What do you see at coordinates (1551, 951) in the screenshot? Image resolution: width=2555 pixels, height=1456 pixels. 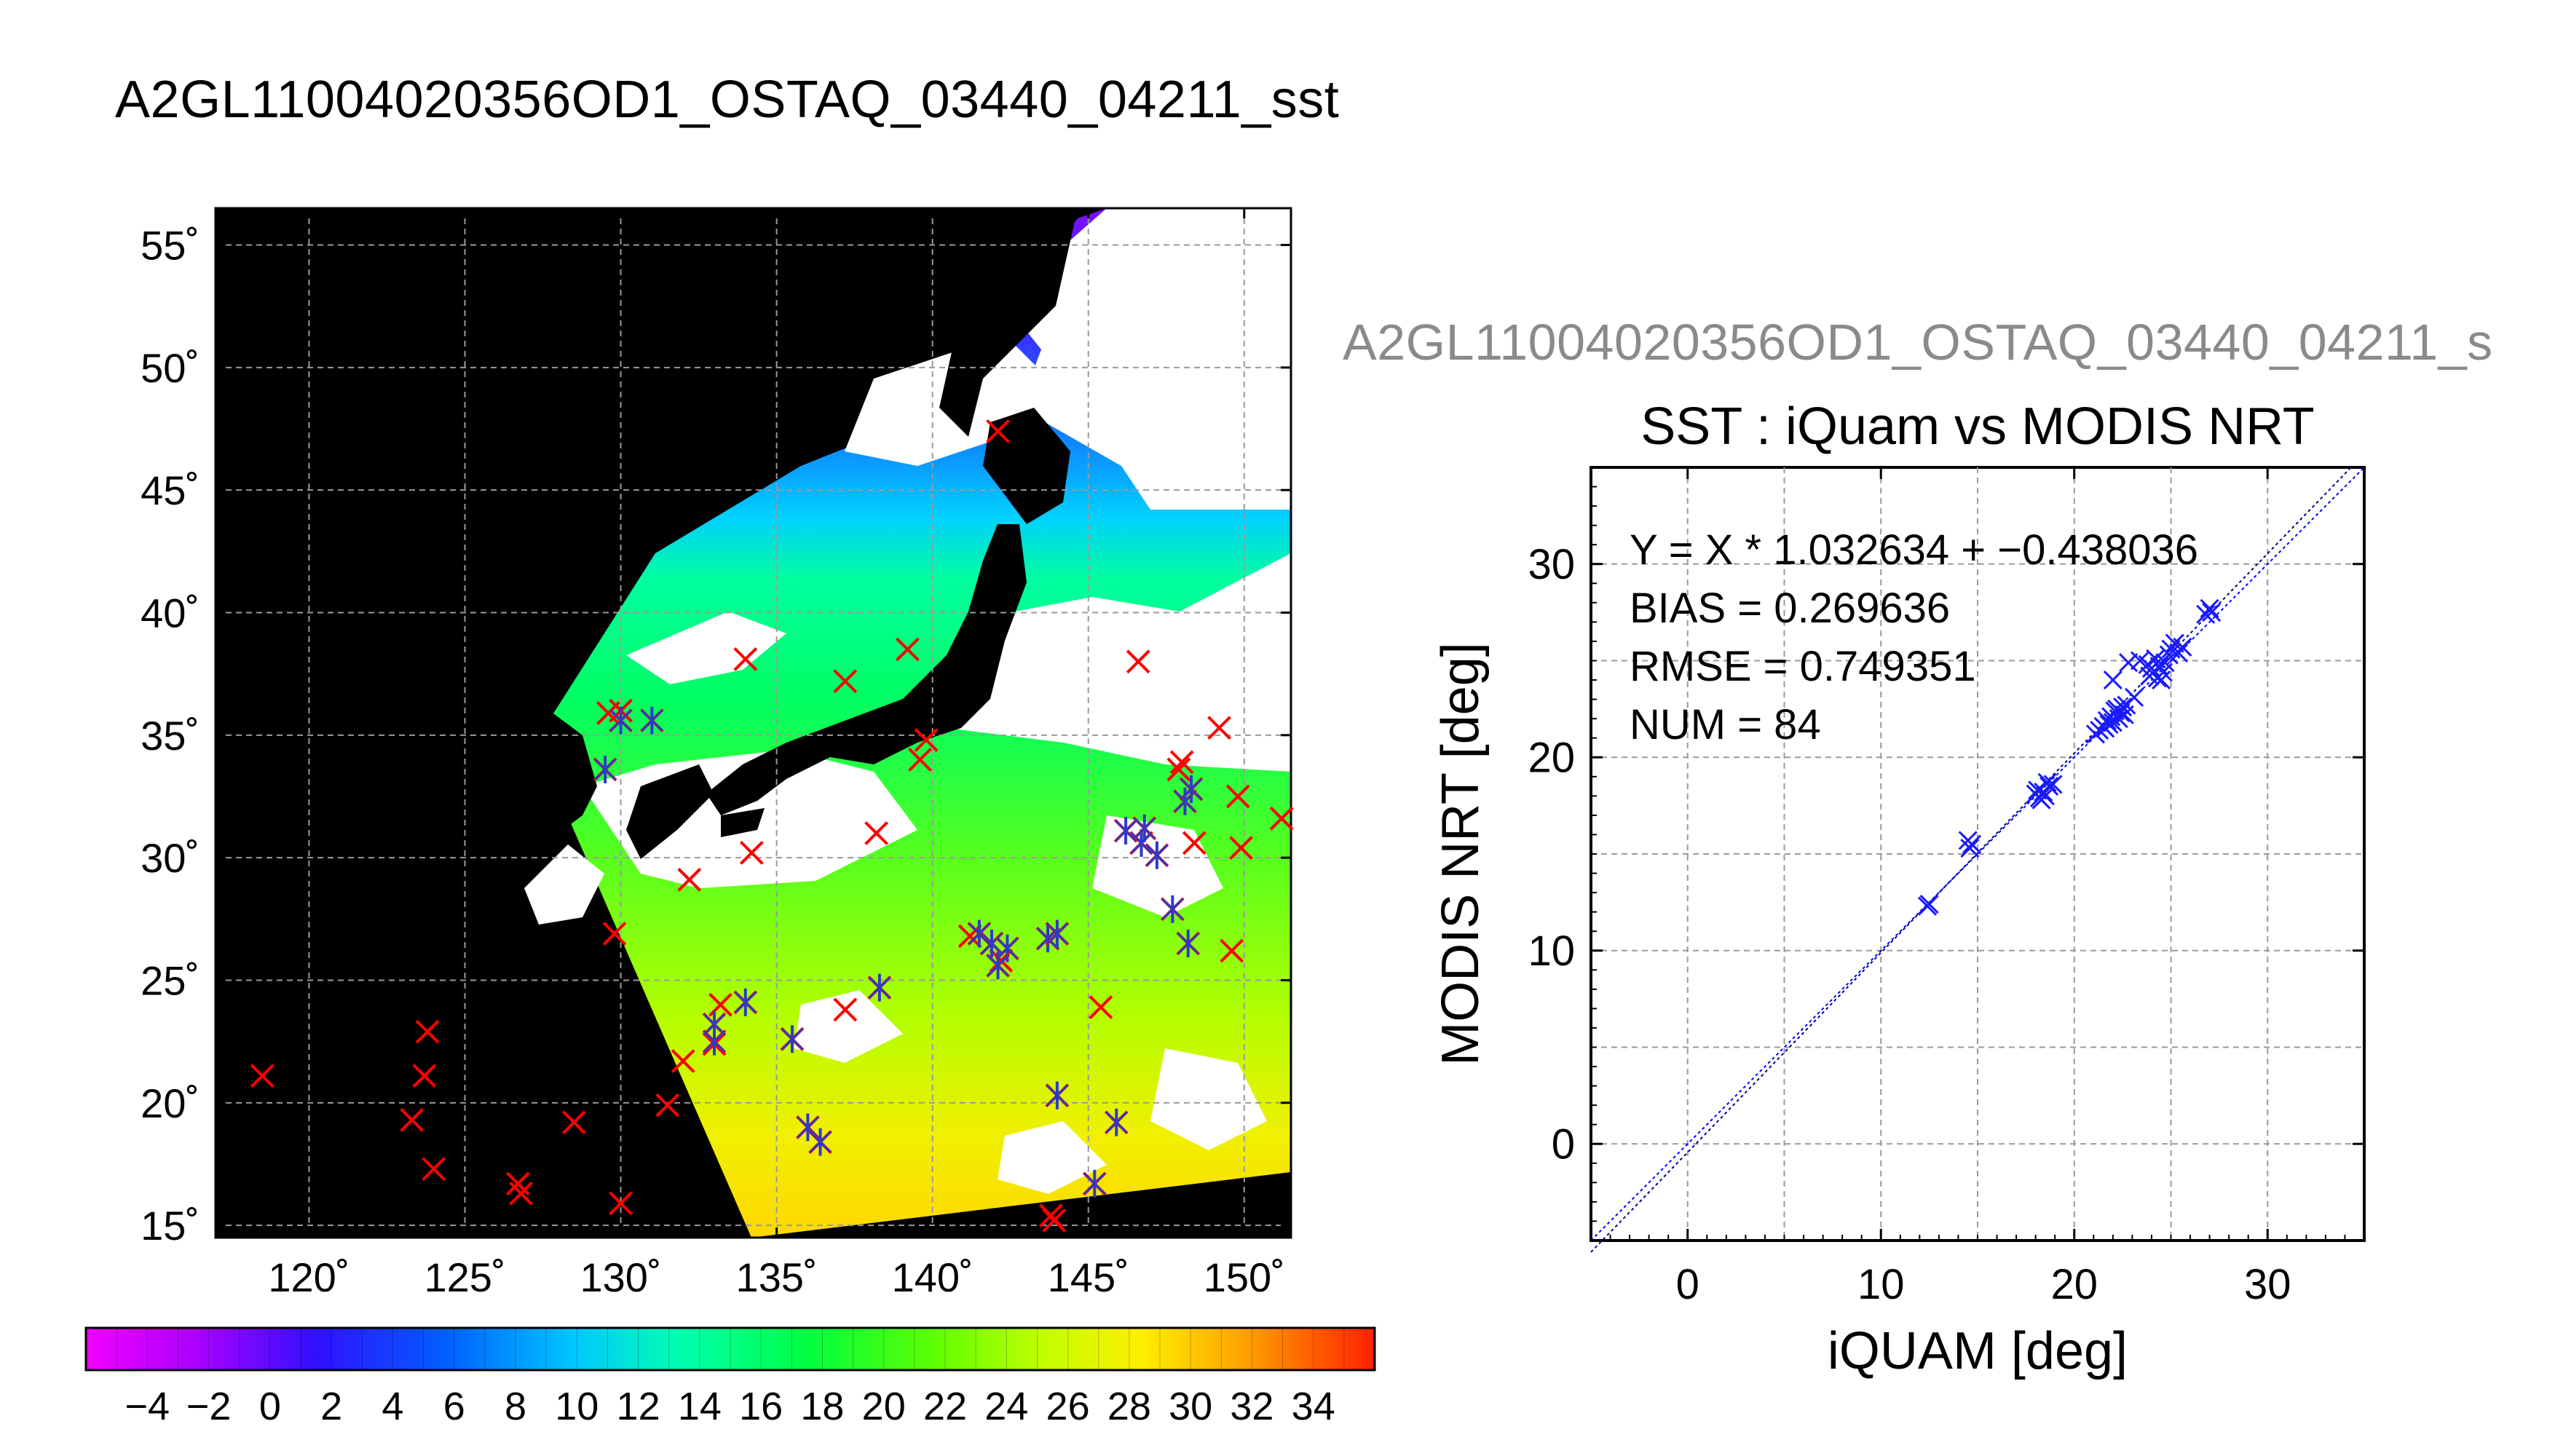 I see `scatter-y-tick-label: 10` at bounding box center [1551, 951].